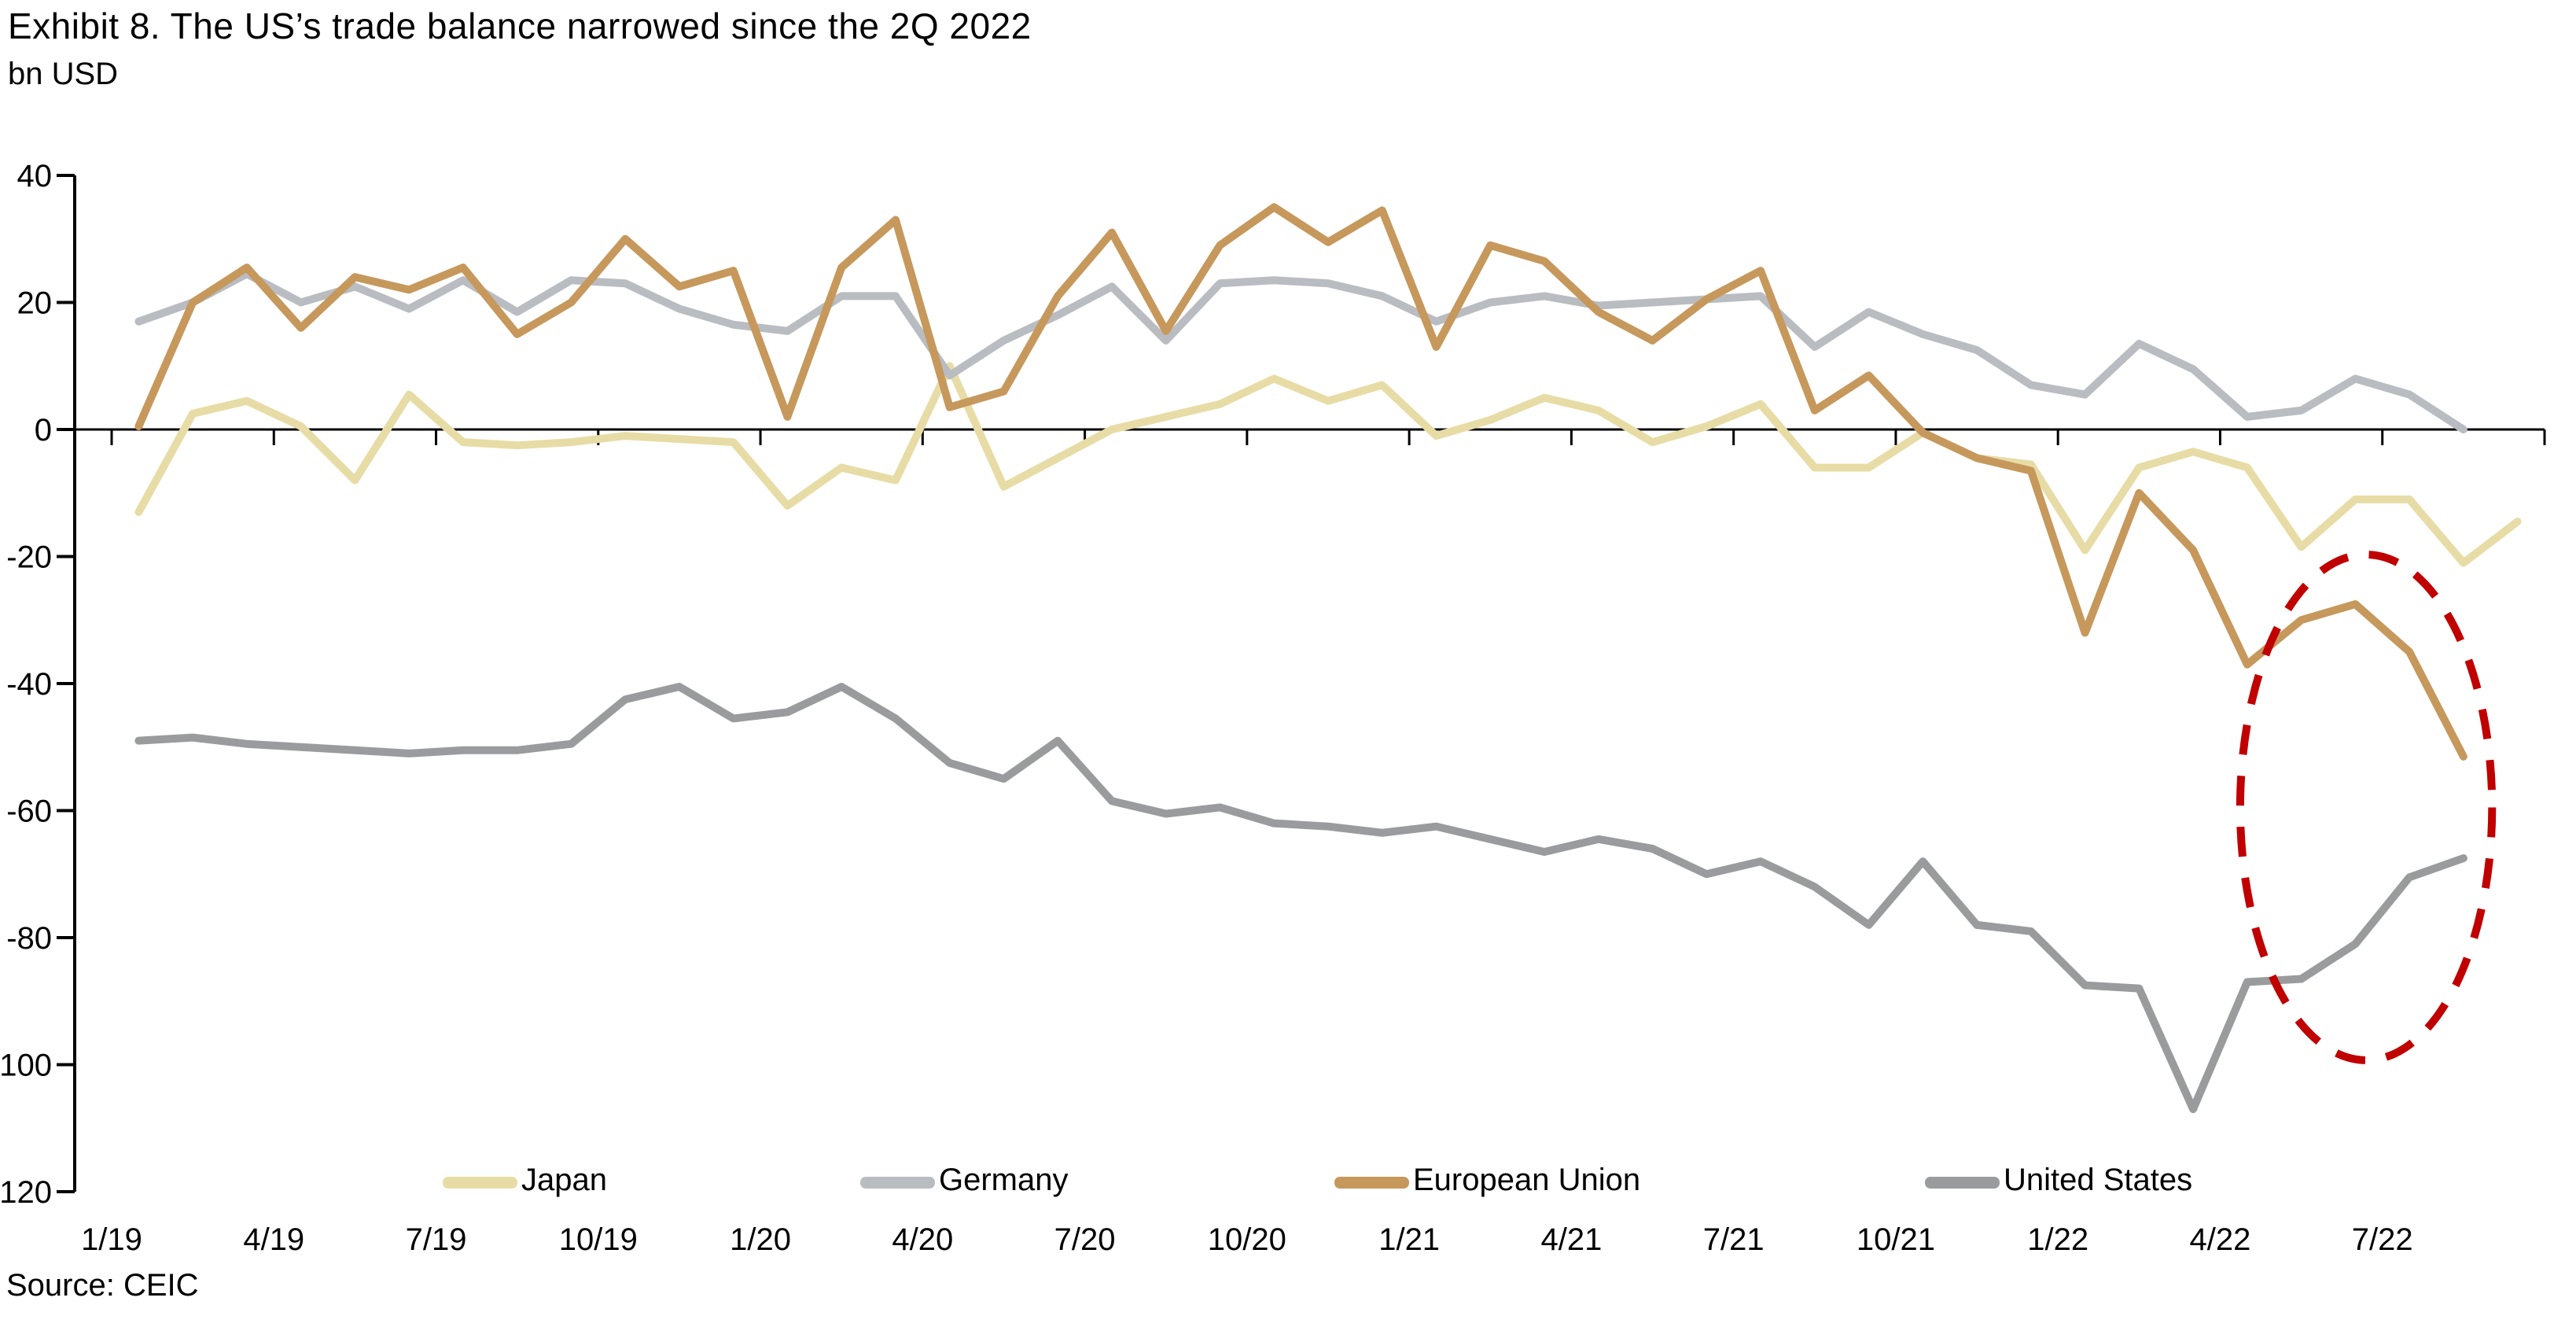  Describe the element at coordinates (1004, 1180) in the screenshot. I see `legend-label-germany: Germany` at that location.